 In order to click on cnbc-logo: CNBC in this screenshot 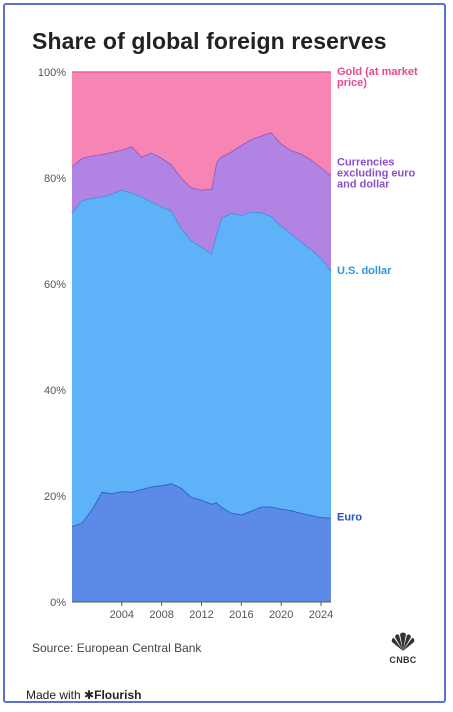, I will do `click(403, 648)`.